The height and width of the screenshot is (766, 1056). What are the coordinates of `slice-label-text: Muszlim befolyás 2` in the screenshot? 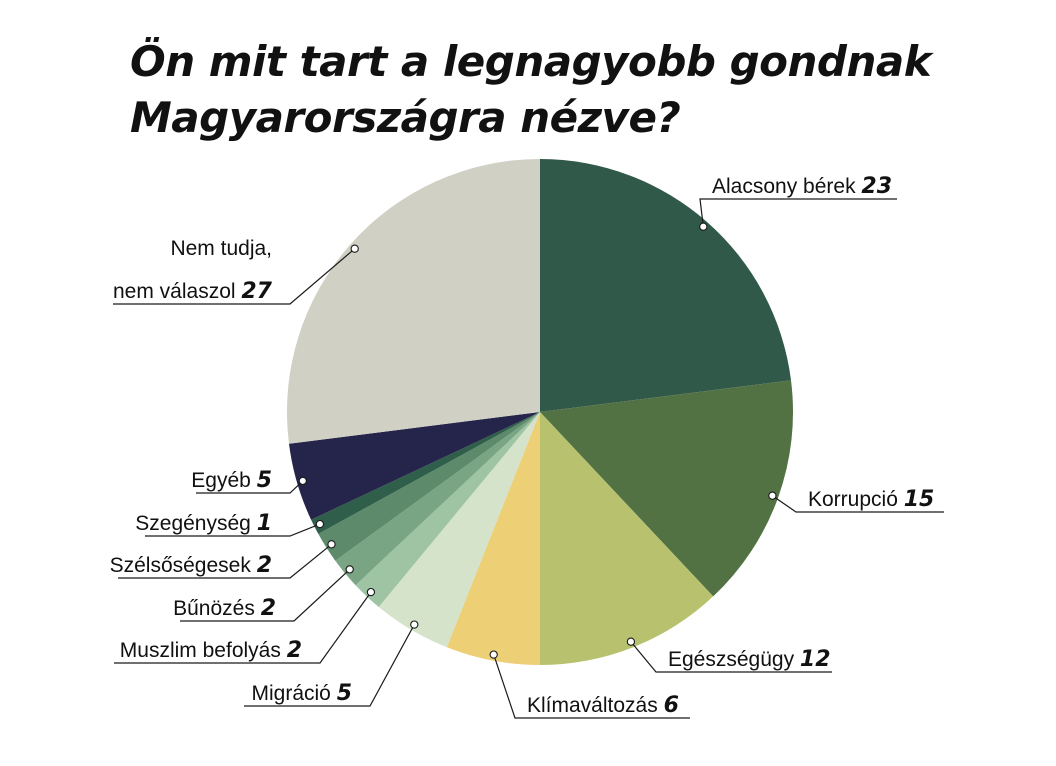 It's located at (211, 650).